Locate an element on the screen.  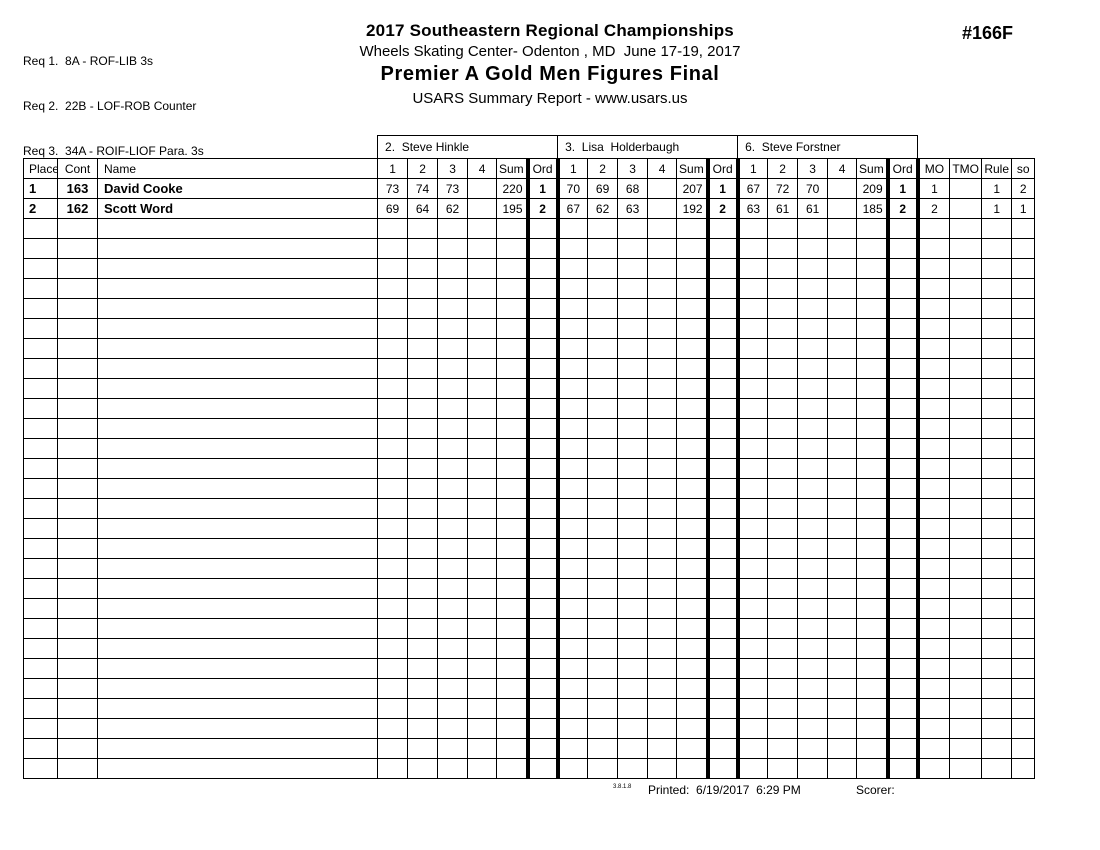
requirement-line-3: Req 3. 34A - ROIF-LIOF Para. 3s is located at coordinates (113, 151).